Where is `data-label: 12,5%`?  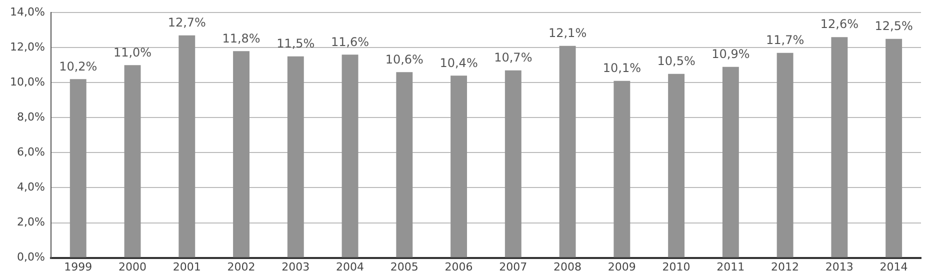
data-label: 12,5% is located at coordinates (893, 25).